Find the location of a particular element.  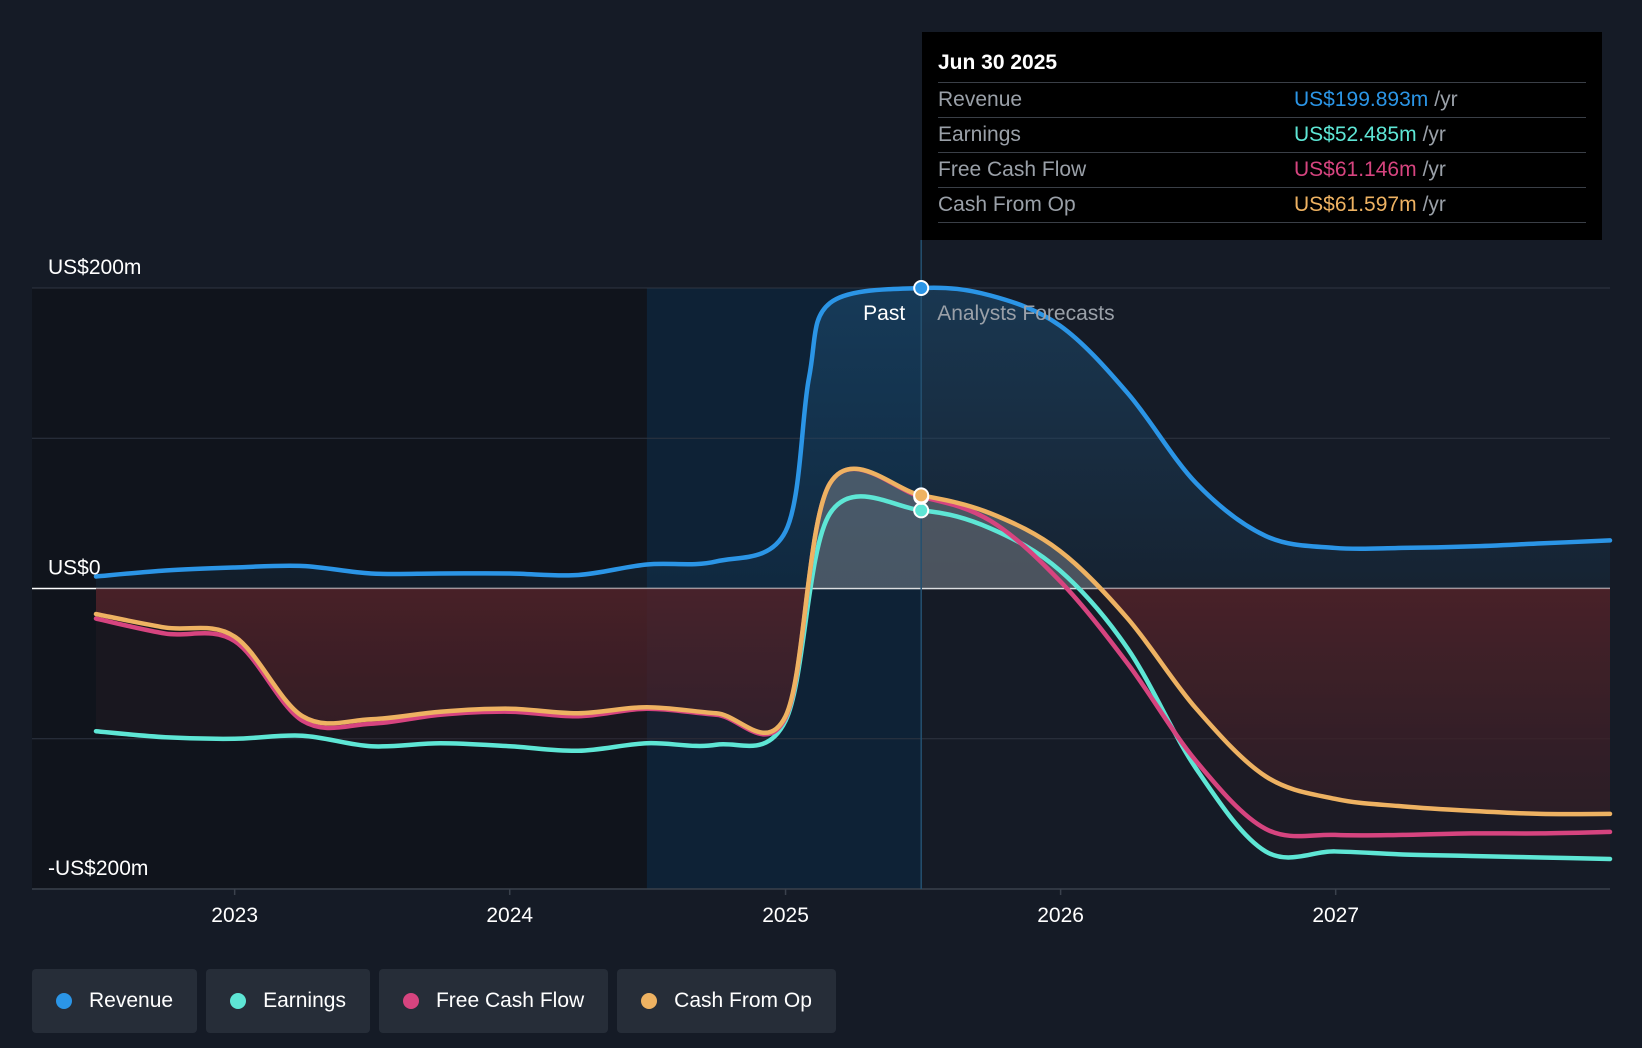

legend-item-earnings: Earnings is located at coordinates (288, 1001).